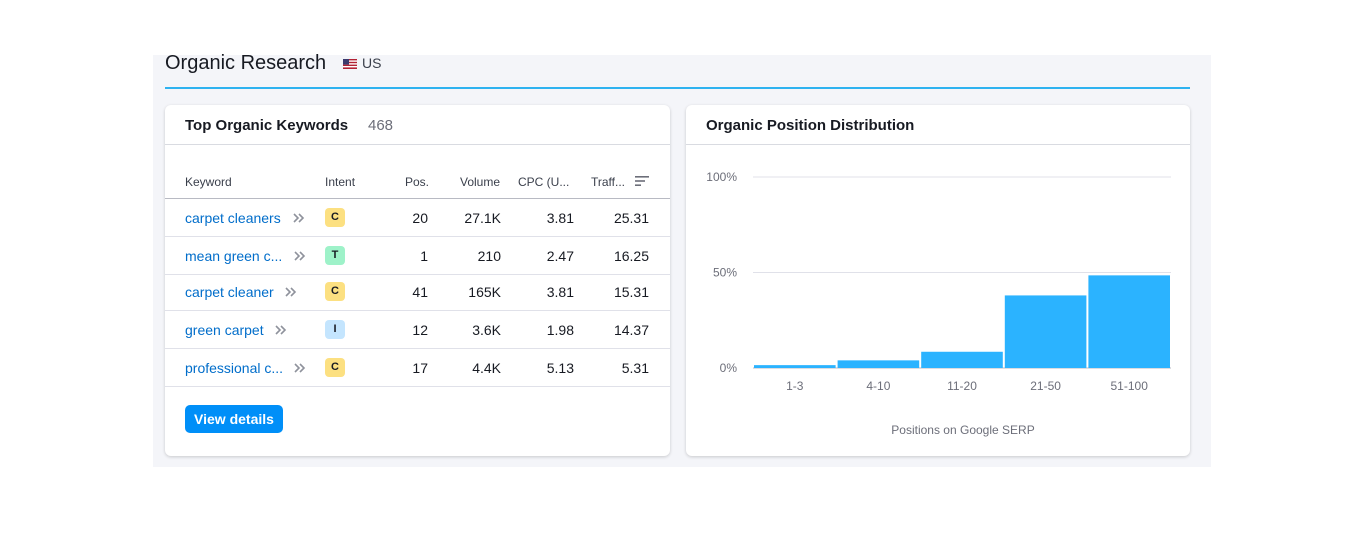 This screenshot has height=560, width=1355. What do you see at coordinates (335, 329) in the screenshot?
I see `intent-badge: I` at bounding box center [335, 329].